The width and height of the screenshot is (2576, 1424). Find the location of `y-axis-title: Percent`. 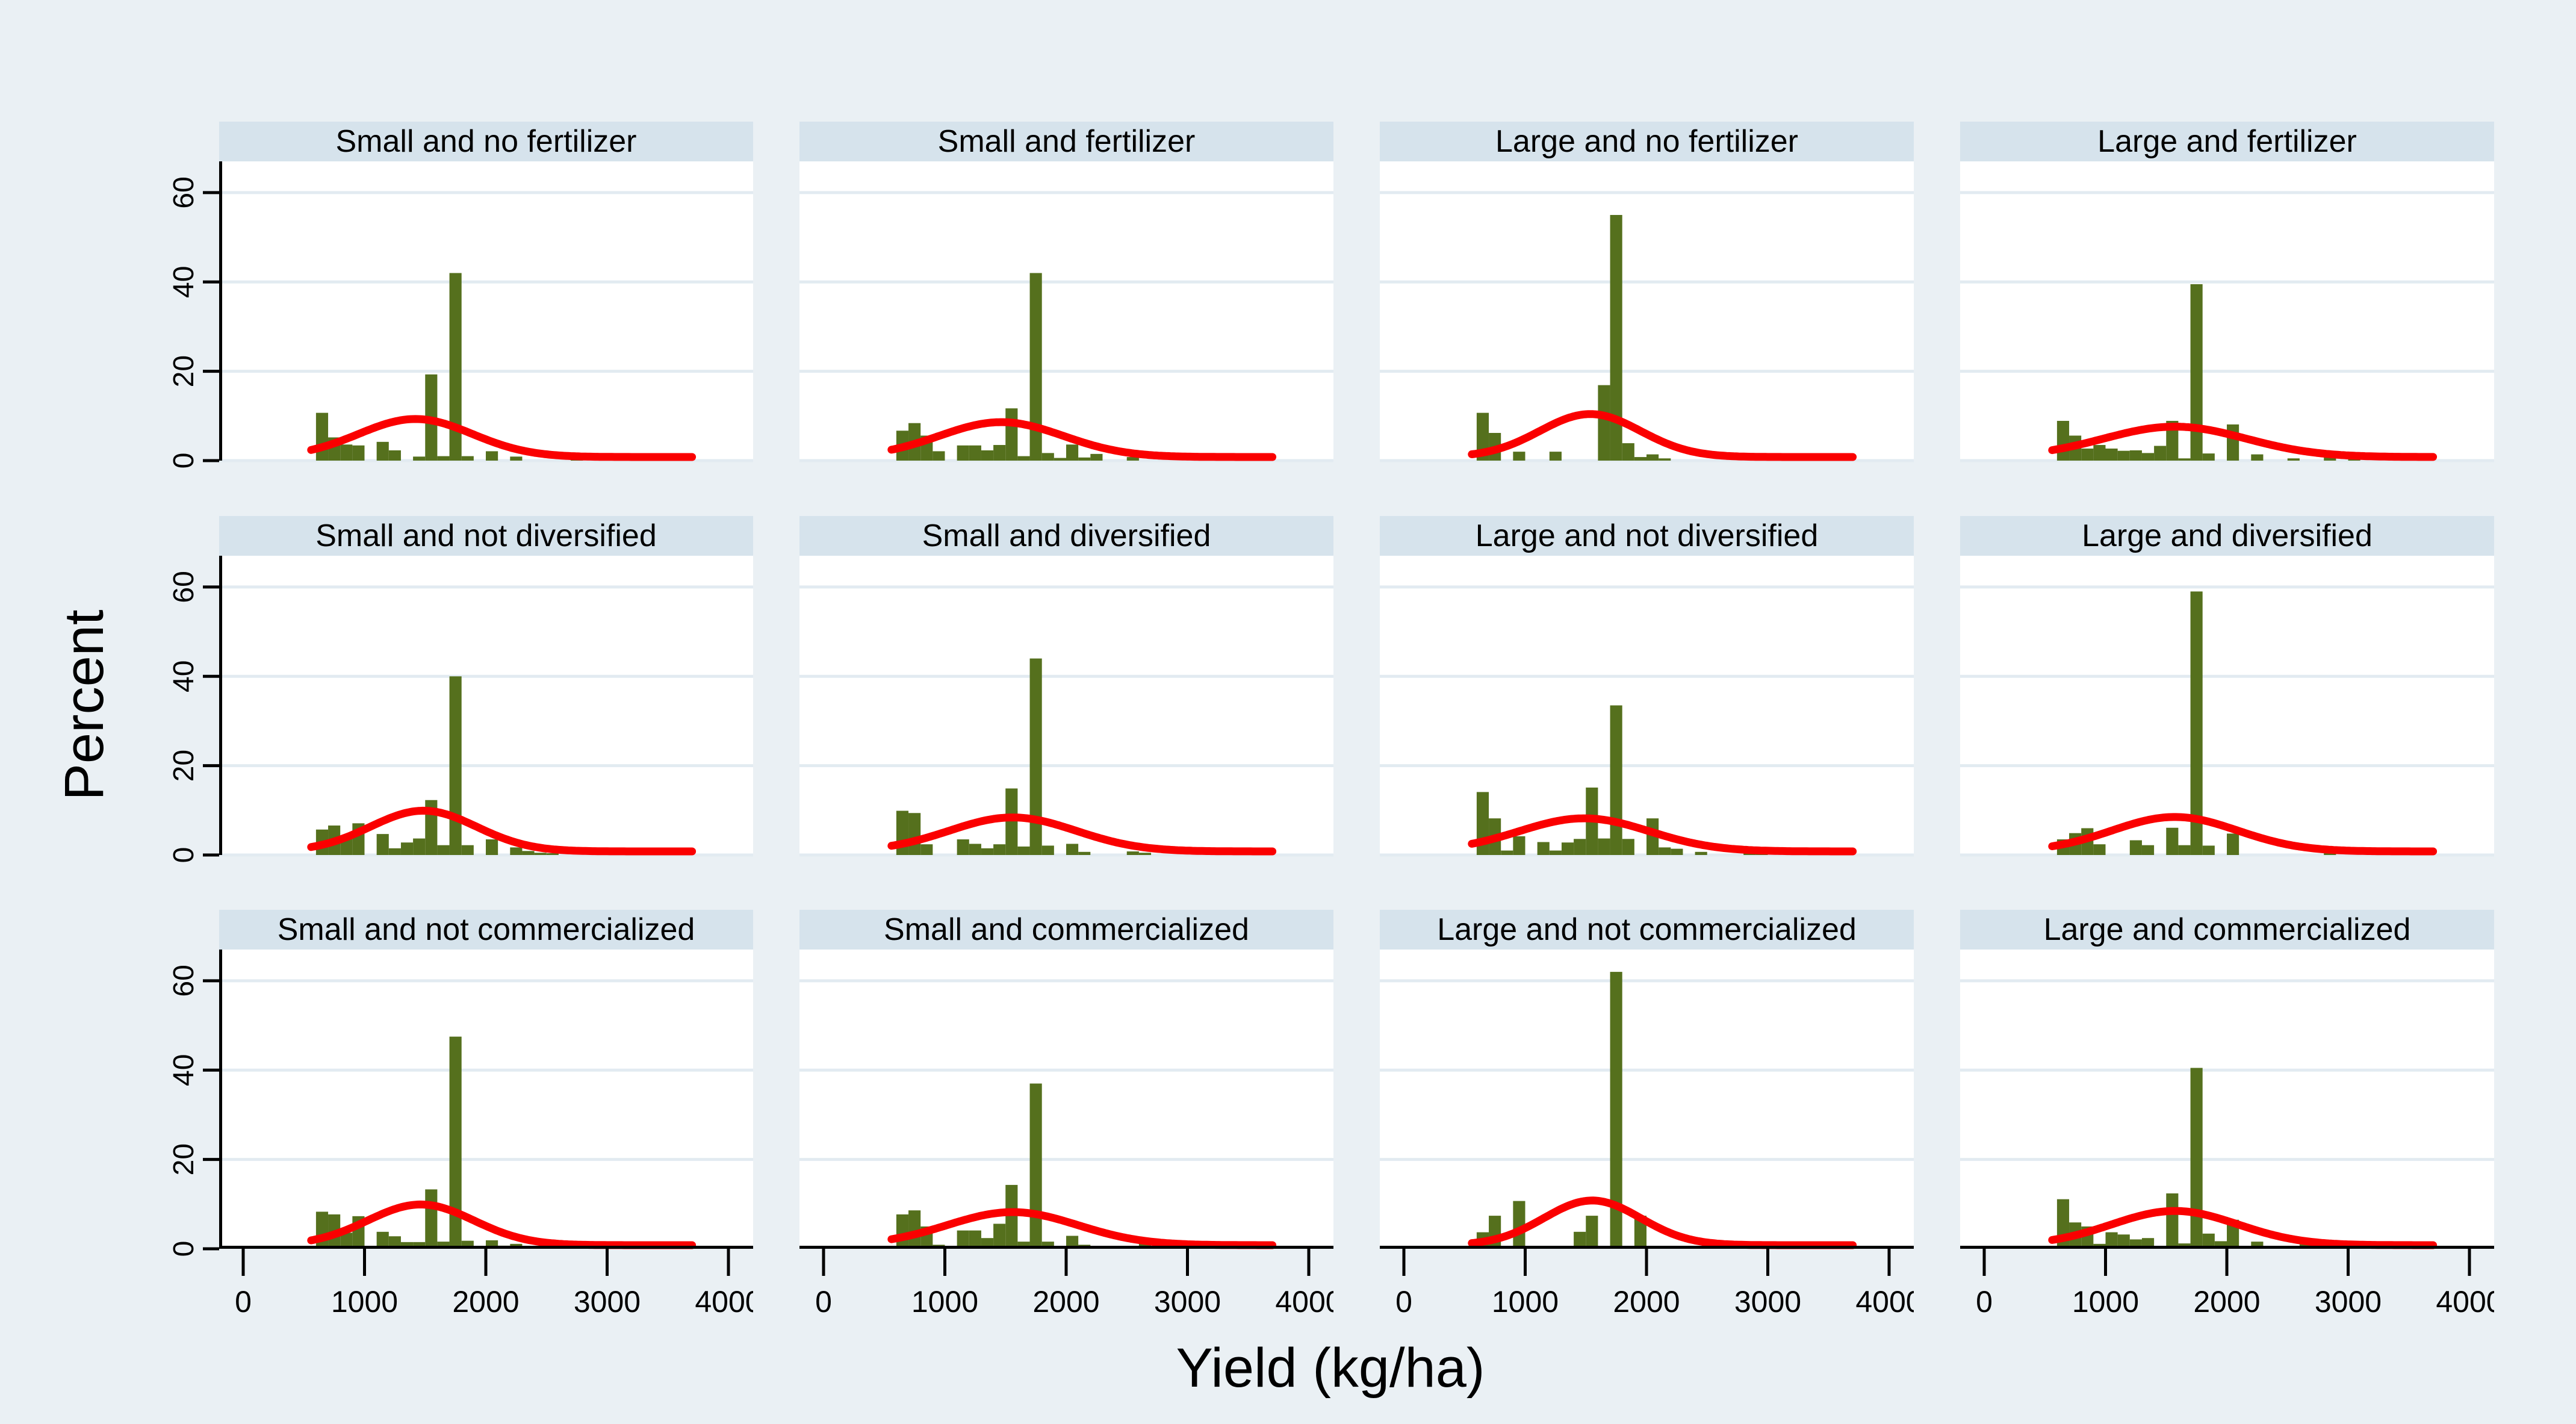

y-axis-title: Percent is located at coordinates (84, 705).